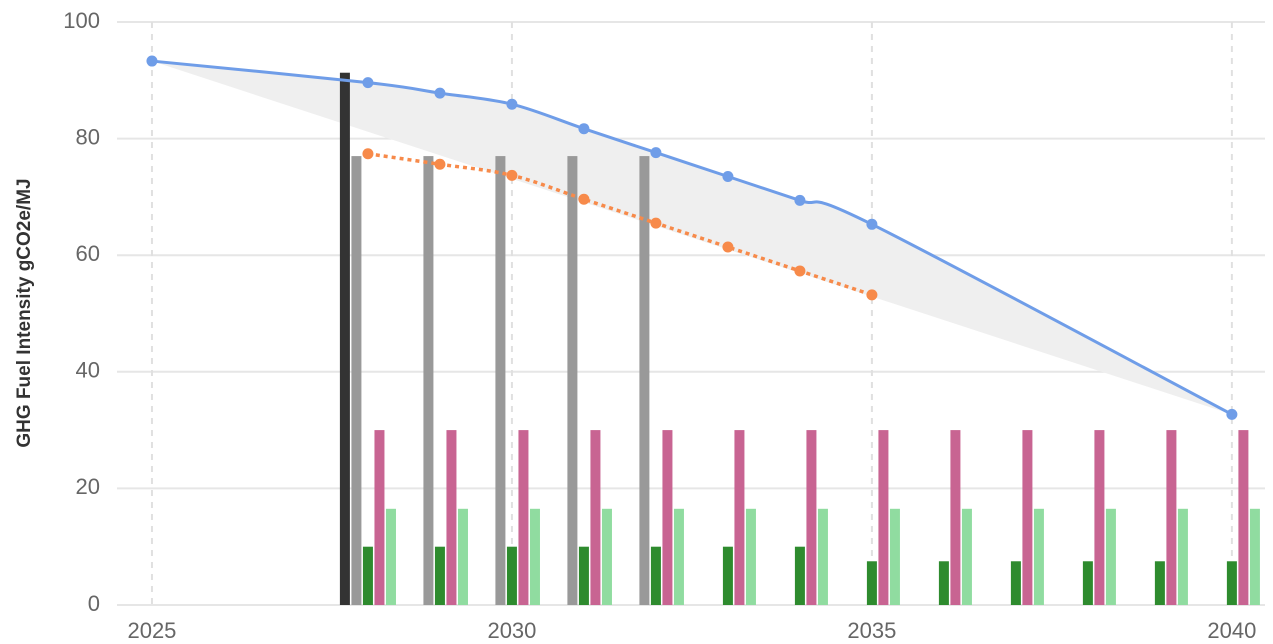 This screenshot has width=1273, height=644. Describe the element at coordinates (81, 20) in the screenshot. I see `y-tick-label: 100` at that location.